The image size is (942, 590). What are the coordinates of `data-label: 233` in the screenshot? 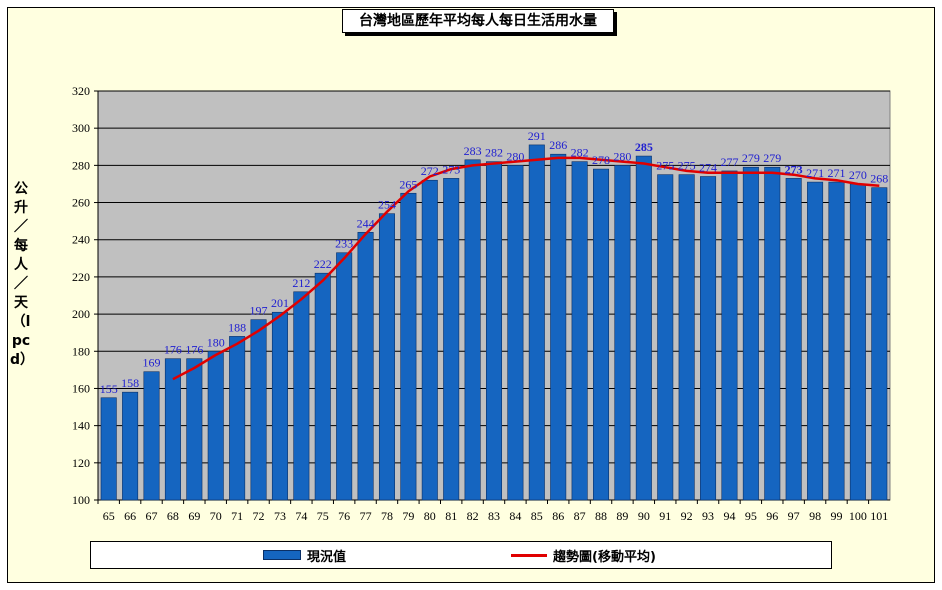 It's located at (344, 244).